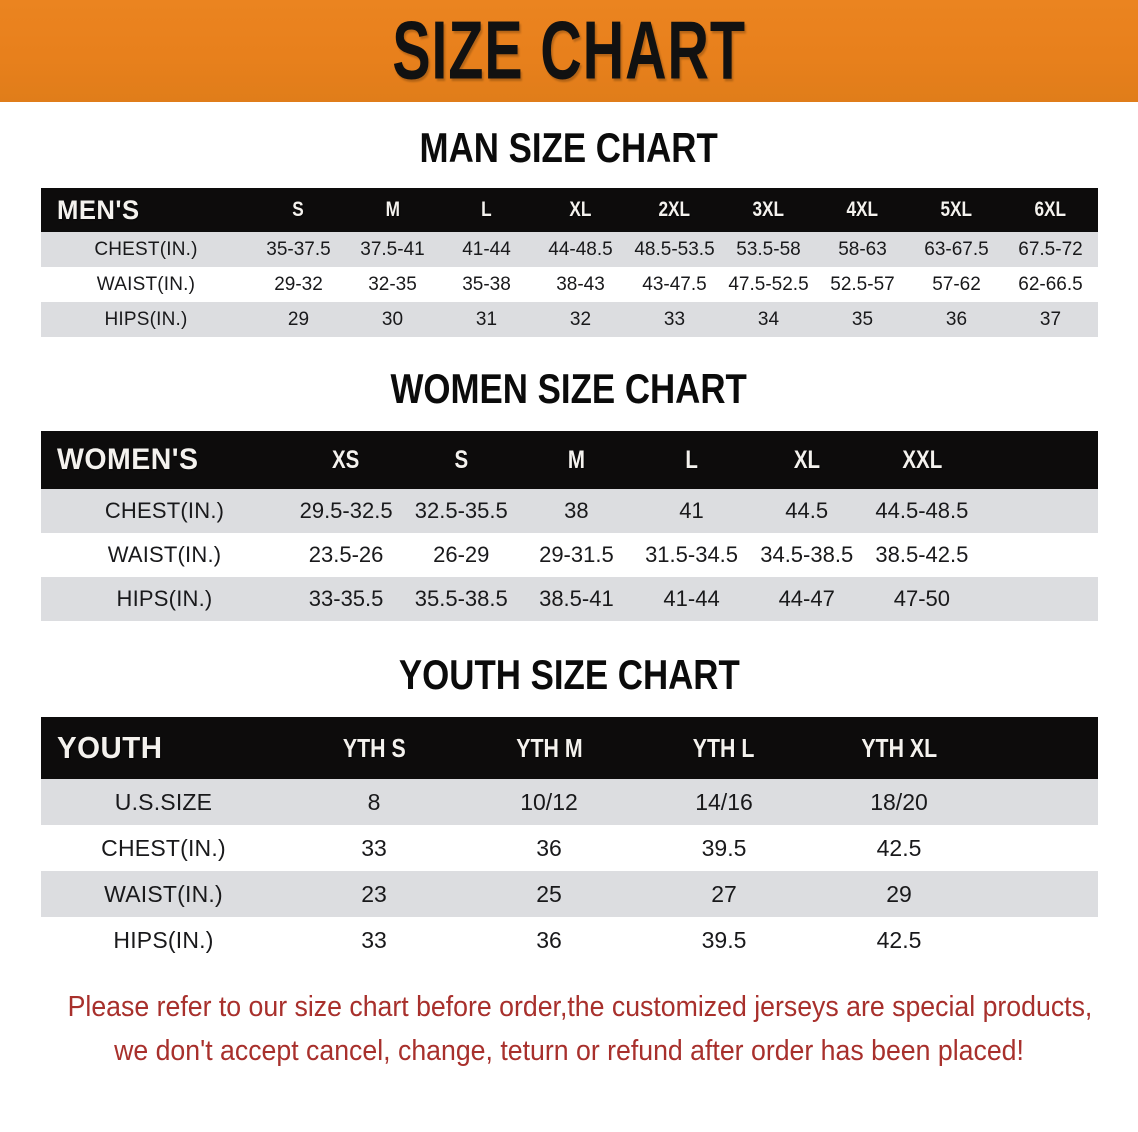 Image resolution: width=1138 pixels, height=1132 pixels. What do you see at coordinates (163, 939) in the screenshot?
I see `youth-row-3-label: HIPS(IN.)` at bounding box center [163, 939].